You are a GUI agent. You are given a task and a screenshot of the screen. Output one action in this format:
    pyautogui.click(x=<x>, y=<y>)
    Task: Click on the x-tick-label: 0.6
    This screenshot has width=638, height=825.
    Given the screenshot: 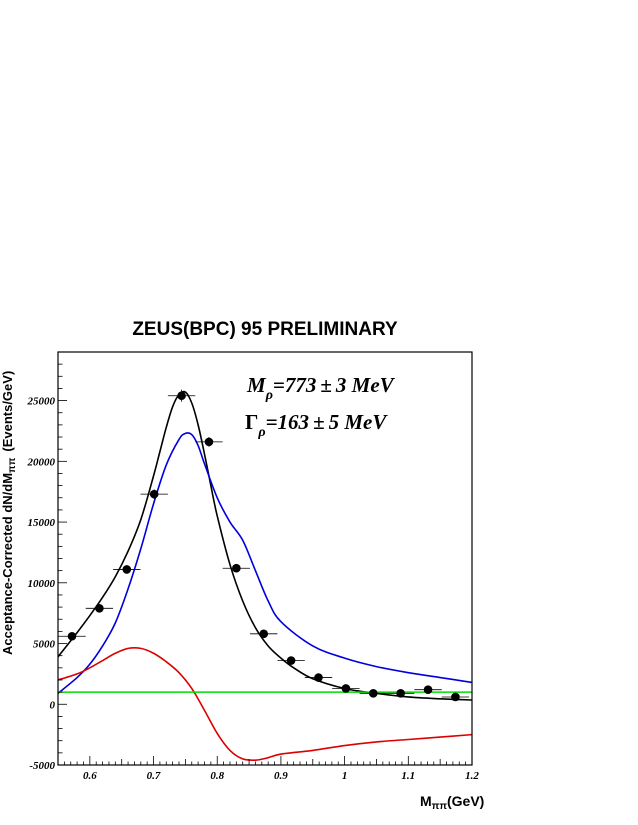 What is the action you would take?
    pyautogui.click(x=90, y=776)
    